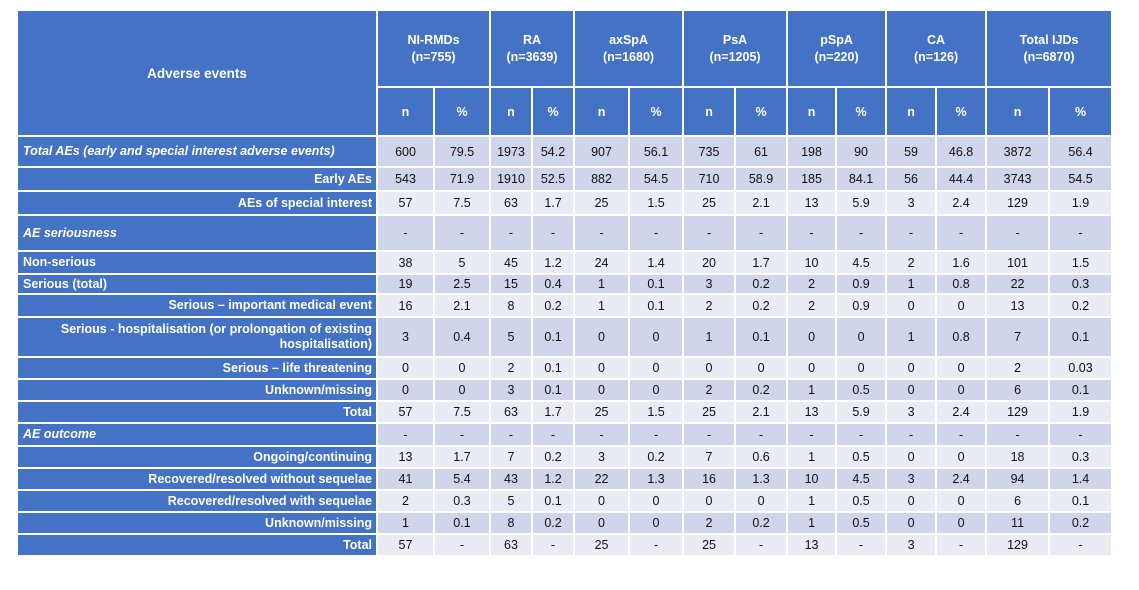 The height and width of the screenshot is (590, 1139). I want to click on row-label: Serious – life threatening, so click(197, 368).